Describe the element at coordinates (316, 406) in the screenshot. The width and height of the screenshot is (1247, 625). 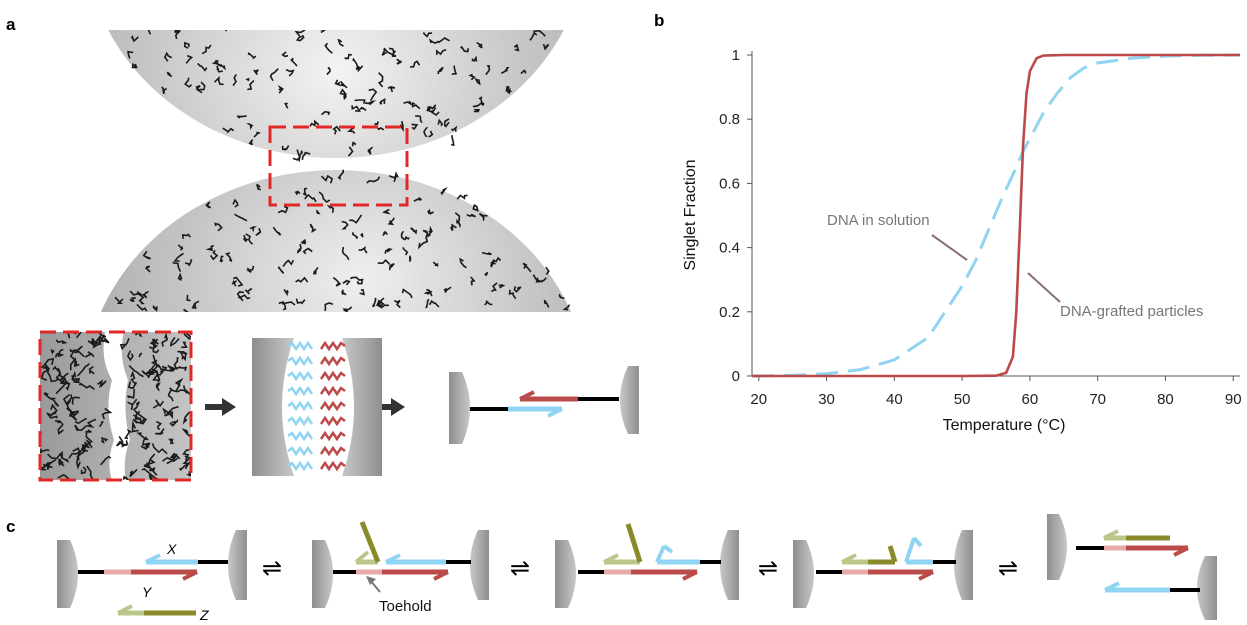
I see `wavy-dna-strands` at that location.